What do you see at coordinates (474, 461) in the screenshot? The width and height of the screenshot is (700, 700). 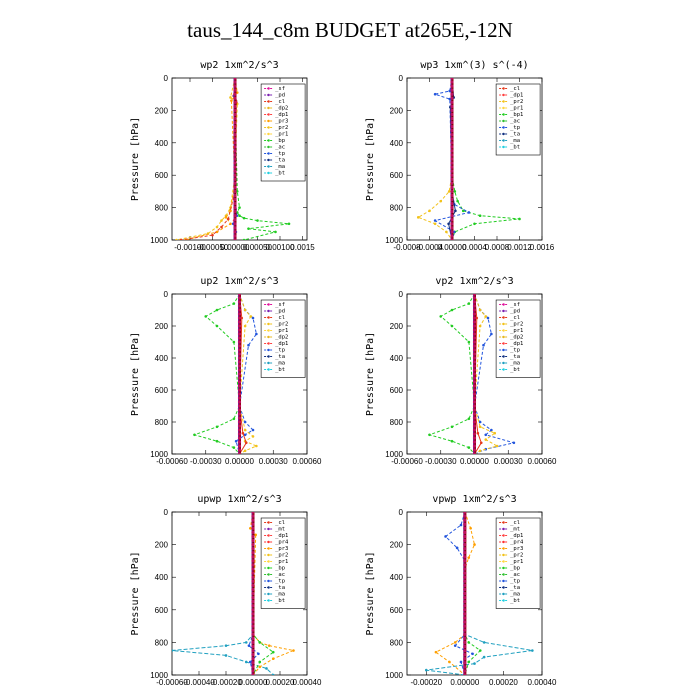 I see `x-tick-label: 0.00000` at bounding box center [474, 461].